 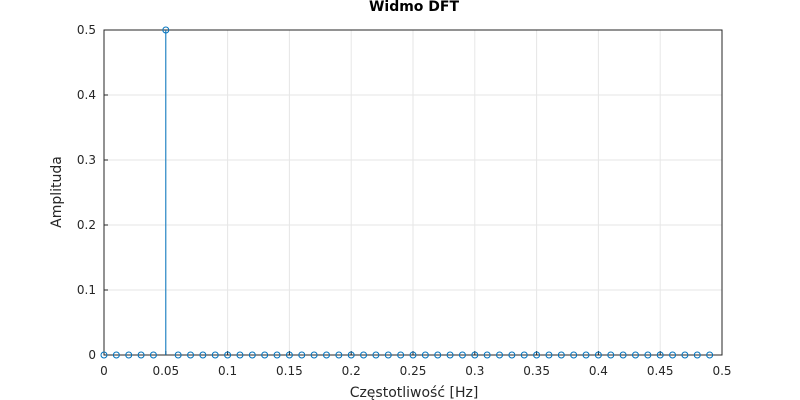 What do you see at coordinates (536, 371) in the screenshot?
I see `x-tick-label: 0.35` at bounding box center [536, 371].